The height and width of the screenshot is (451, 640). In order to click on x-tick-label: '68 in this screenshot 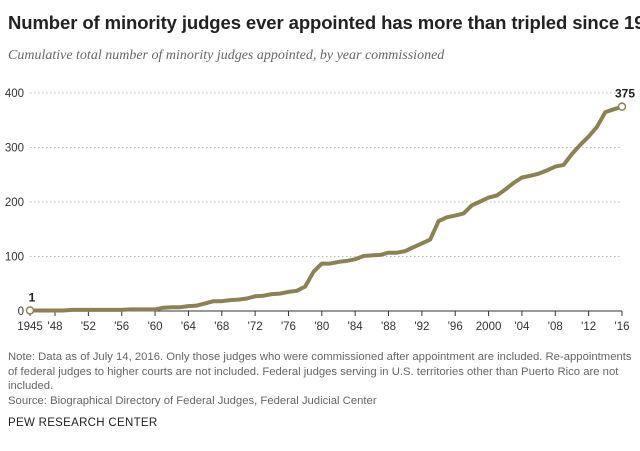, I will do `click(221, 327)`.